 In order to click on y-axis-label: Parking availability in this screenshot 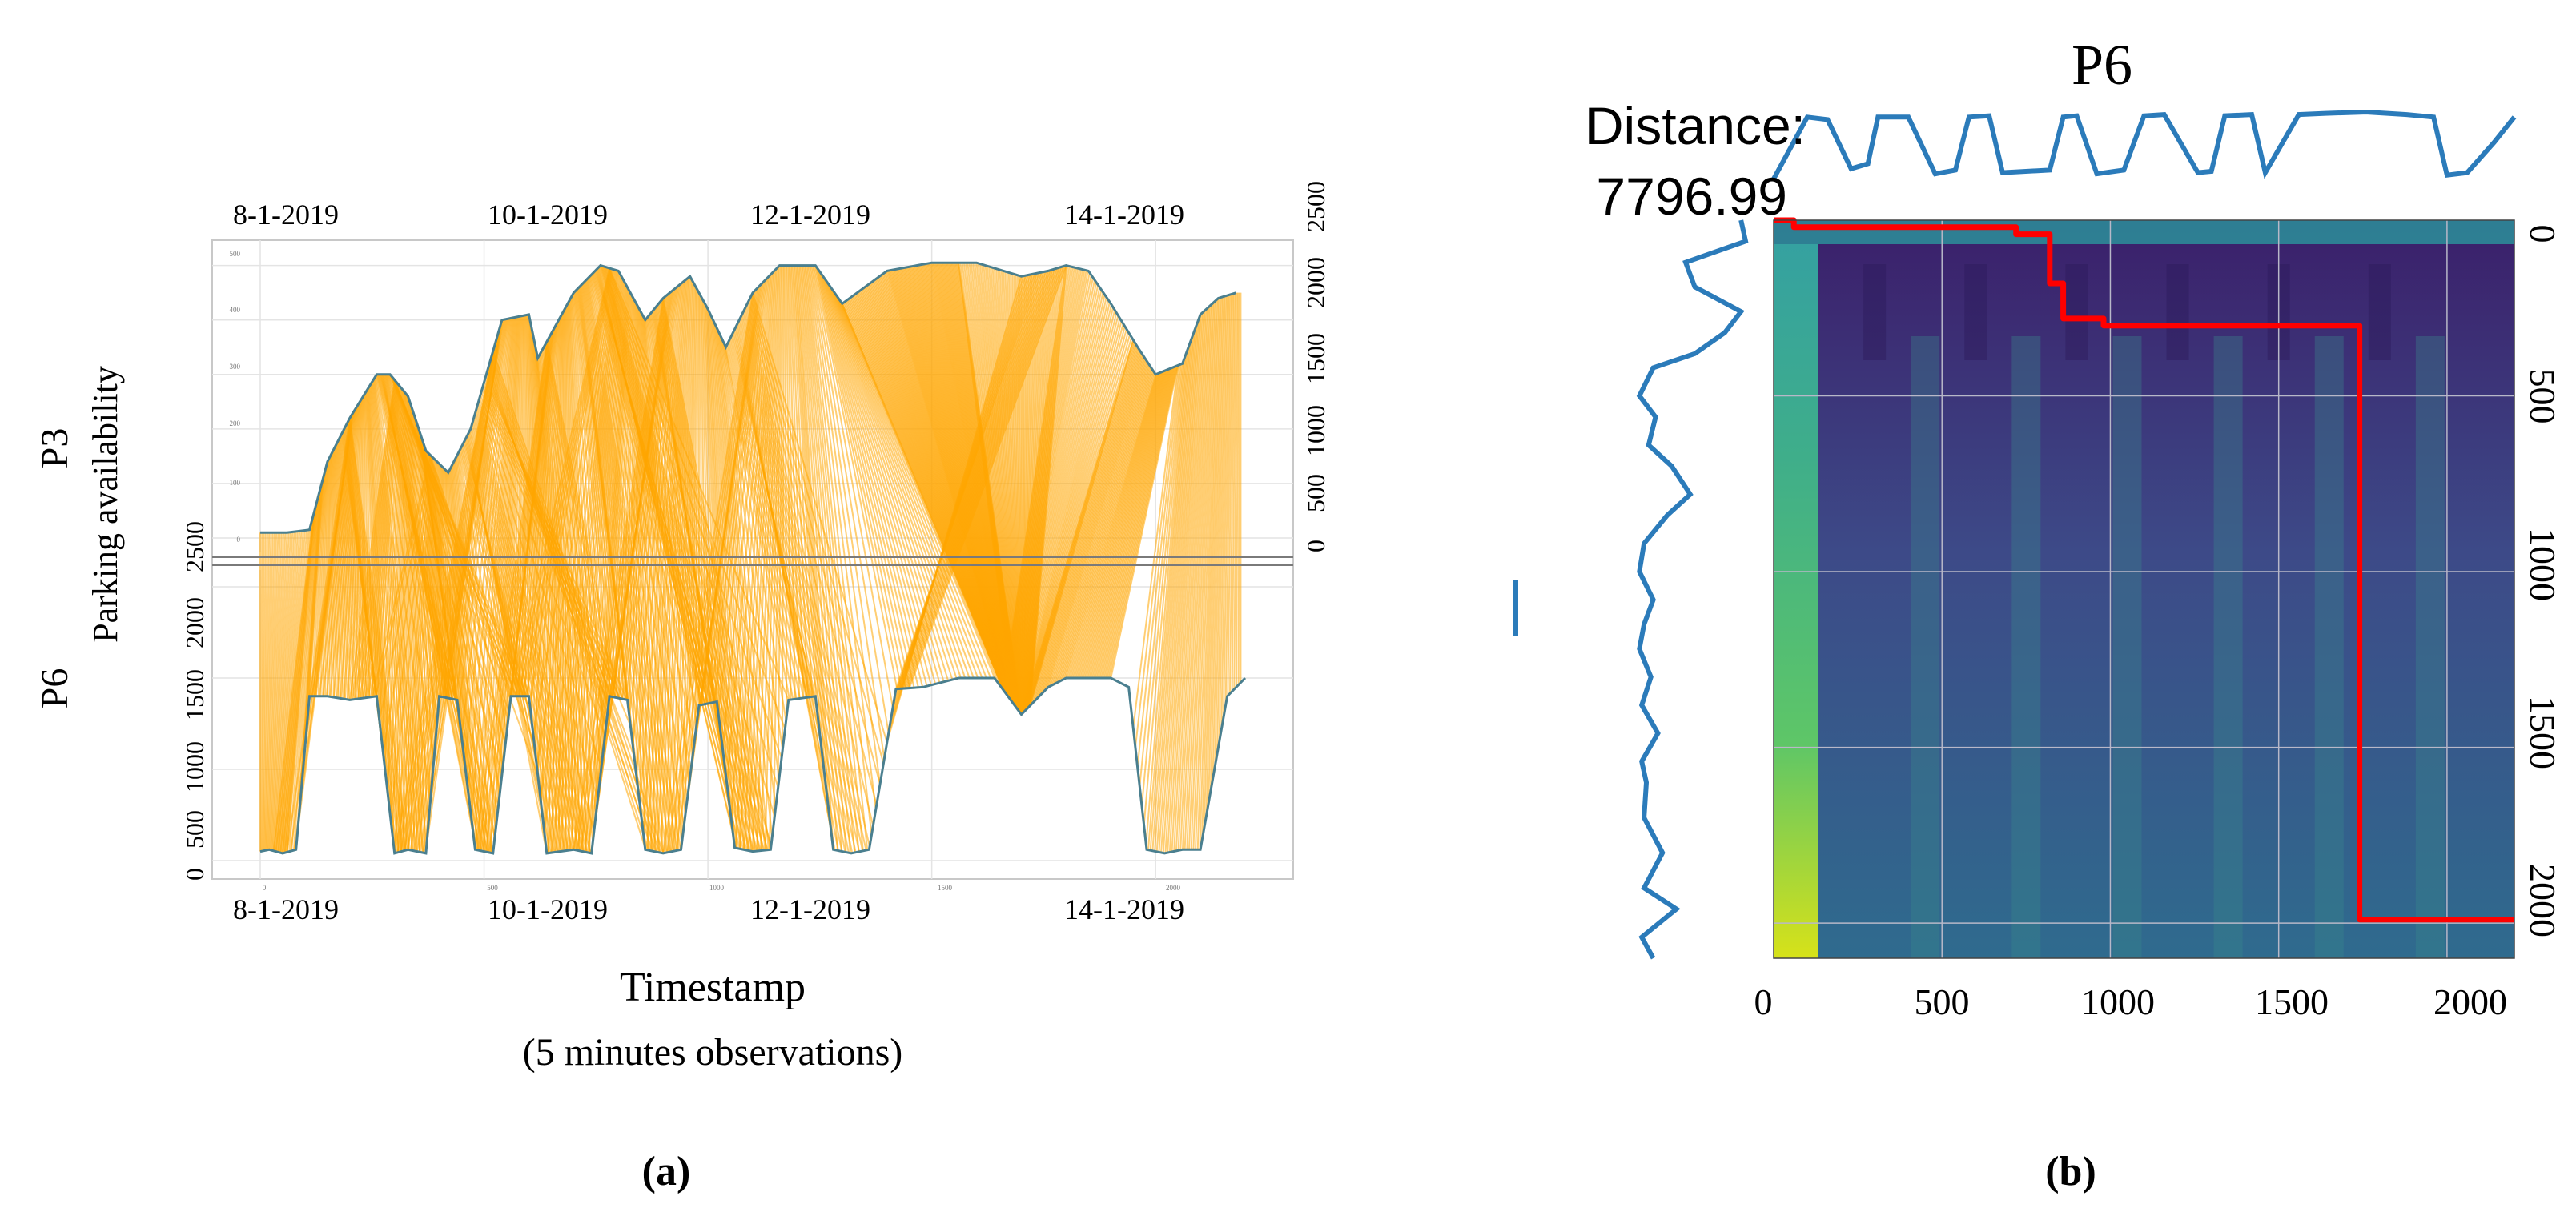, I will do `click(105, 505)`.